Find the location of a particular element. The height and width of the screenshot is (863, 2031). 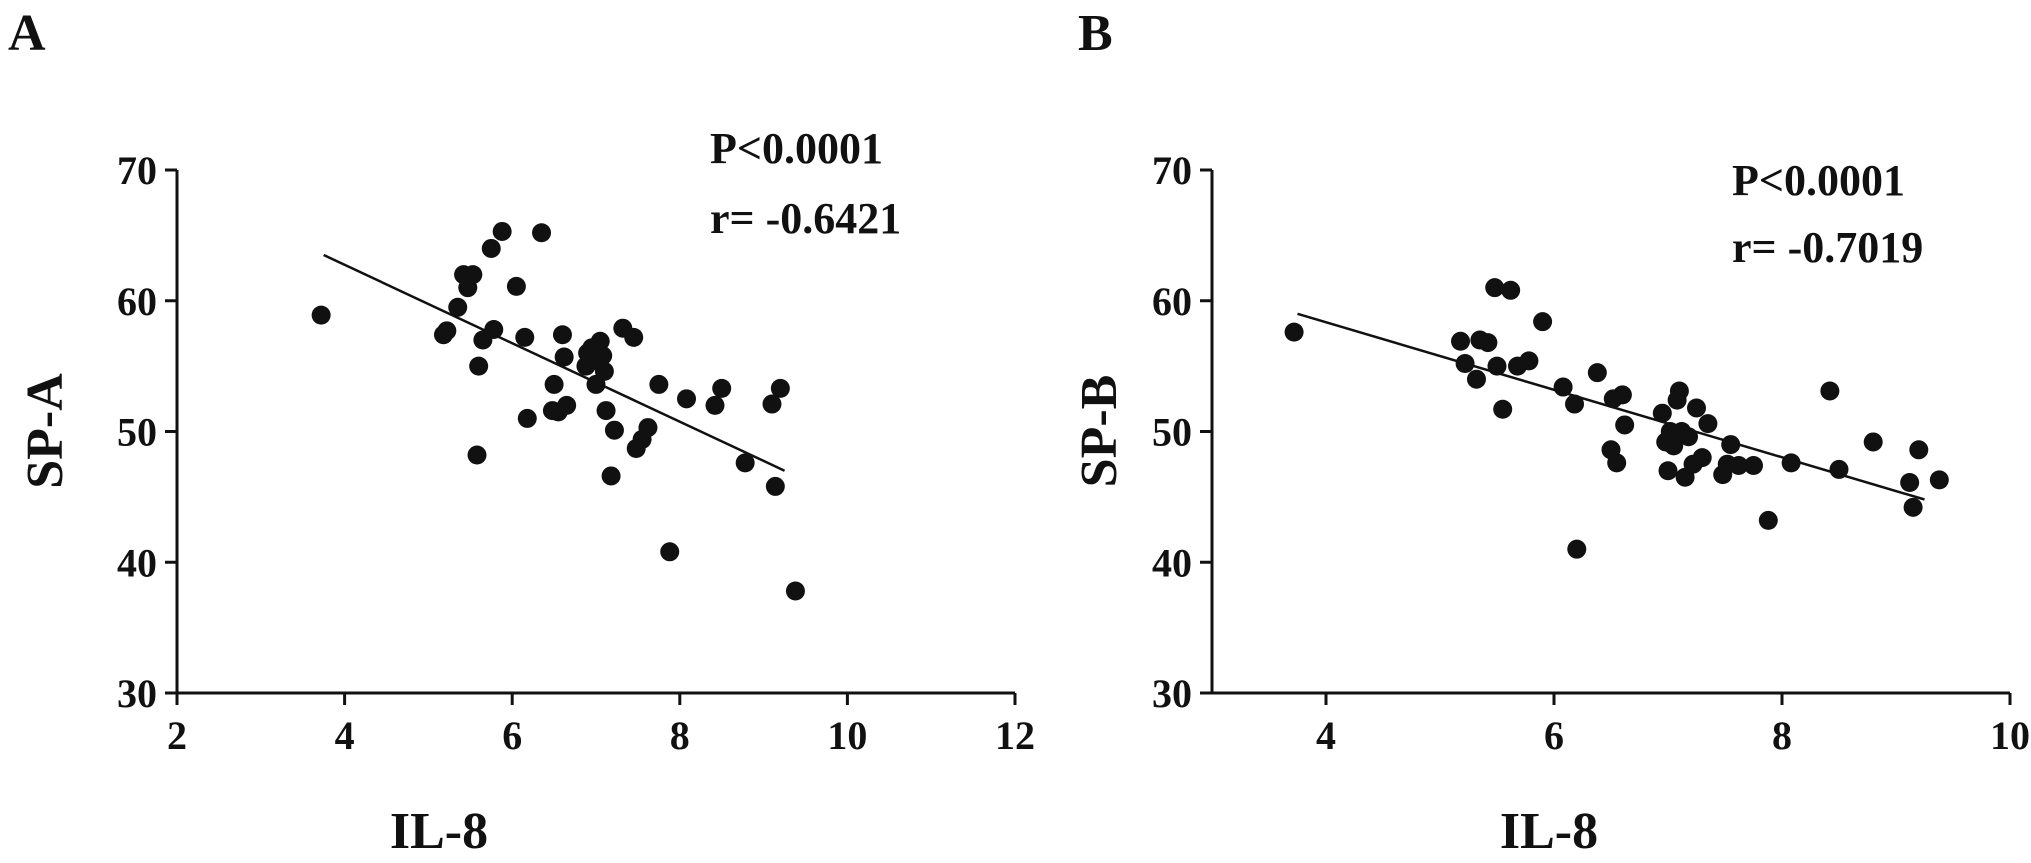

x-tick-label: 12 is located at coordinates (1015, 735).